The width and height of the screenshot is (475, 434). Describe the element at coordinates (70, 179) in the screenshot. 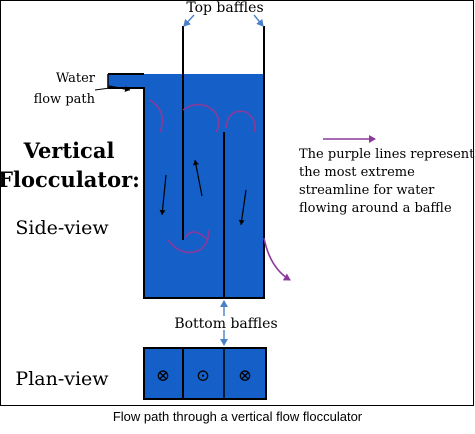

I see `title-line-2: Flocculator:` at that location.